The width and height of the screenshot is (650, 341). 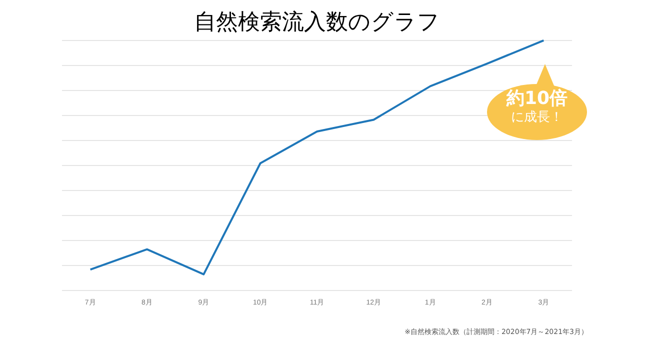 What do you see at coordinates (537, 118) in the screenshot?
I see `annotation: に成長！` at bounding box center [537, 118].